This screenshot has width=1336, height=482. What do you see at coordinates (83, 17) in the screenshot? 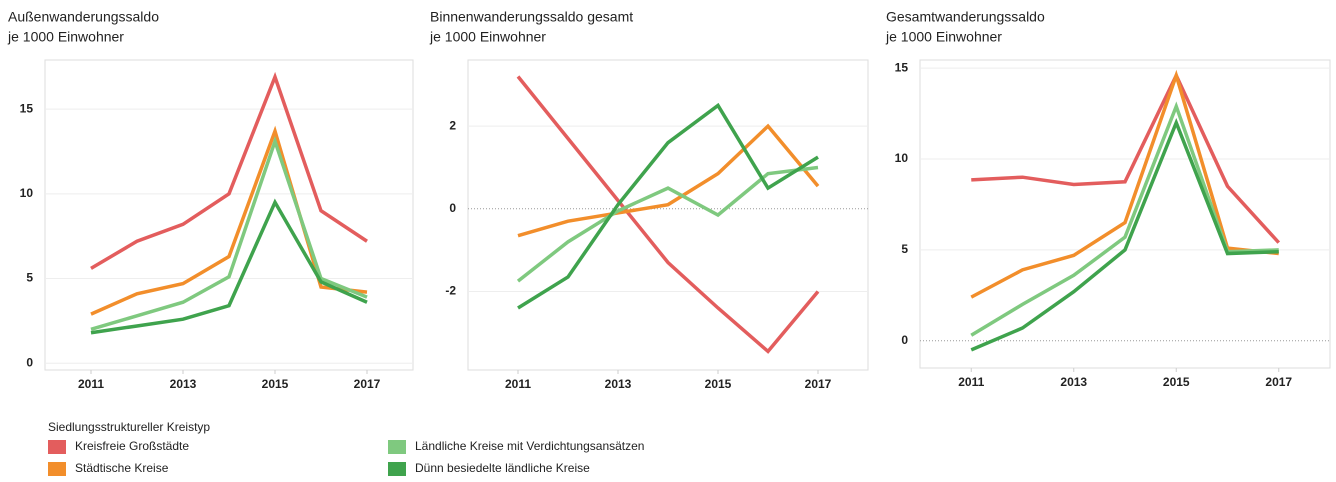
I see `chart-title: Außenwanderungssaldo` at bounding box center [83, 17].